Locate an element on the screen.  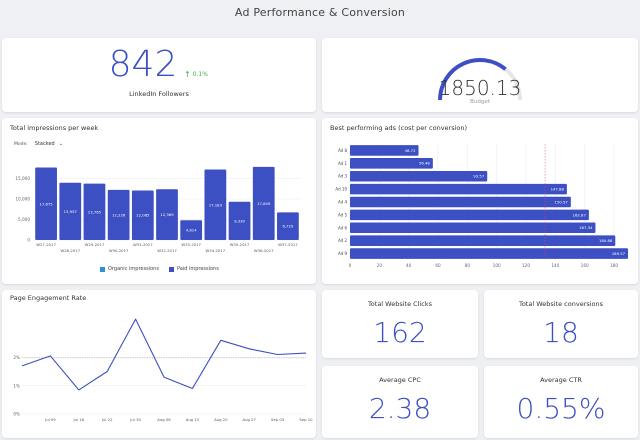
bar-value-label: 46.72 is located at coordinates (410, 150).